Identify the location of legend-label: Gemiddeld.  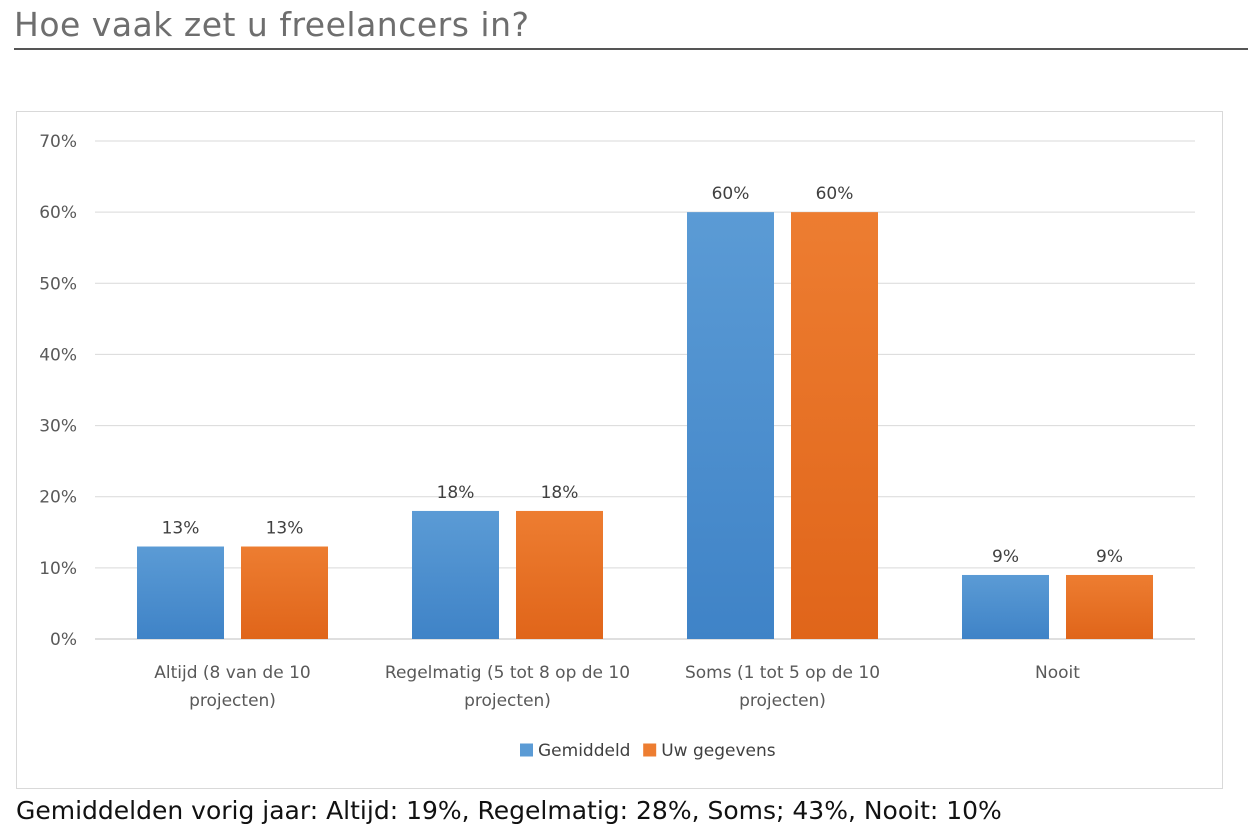
(584, 751).